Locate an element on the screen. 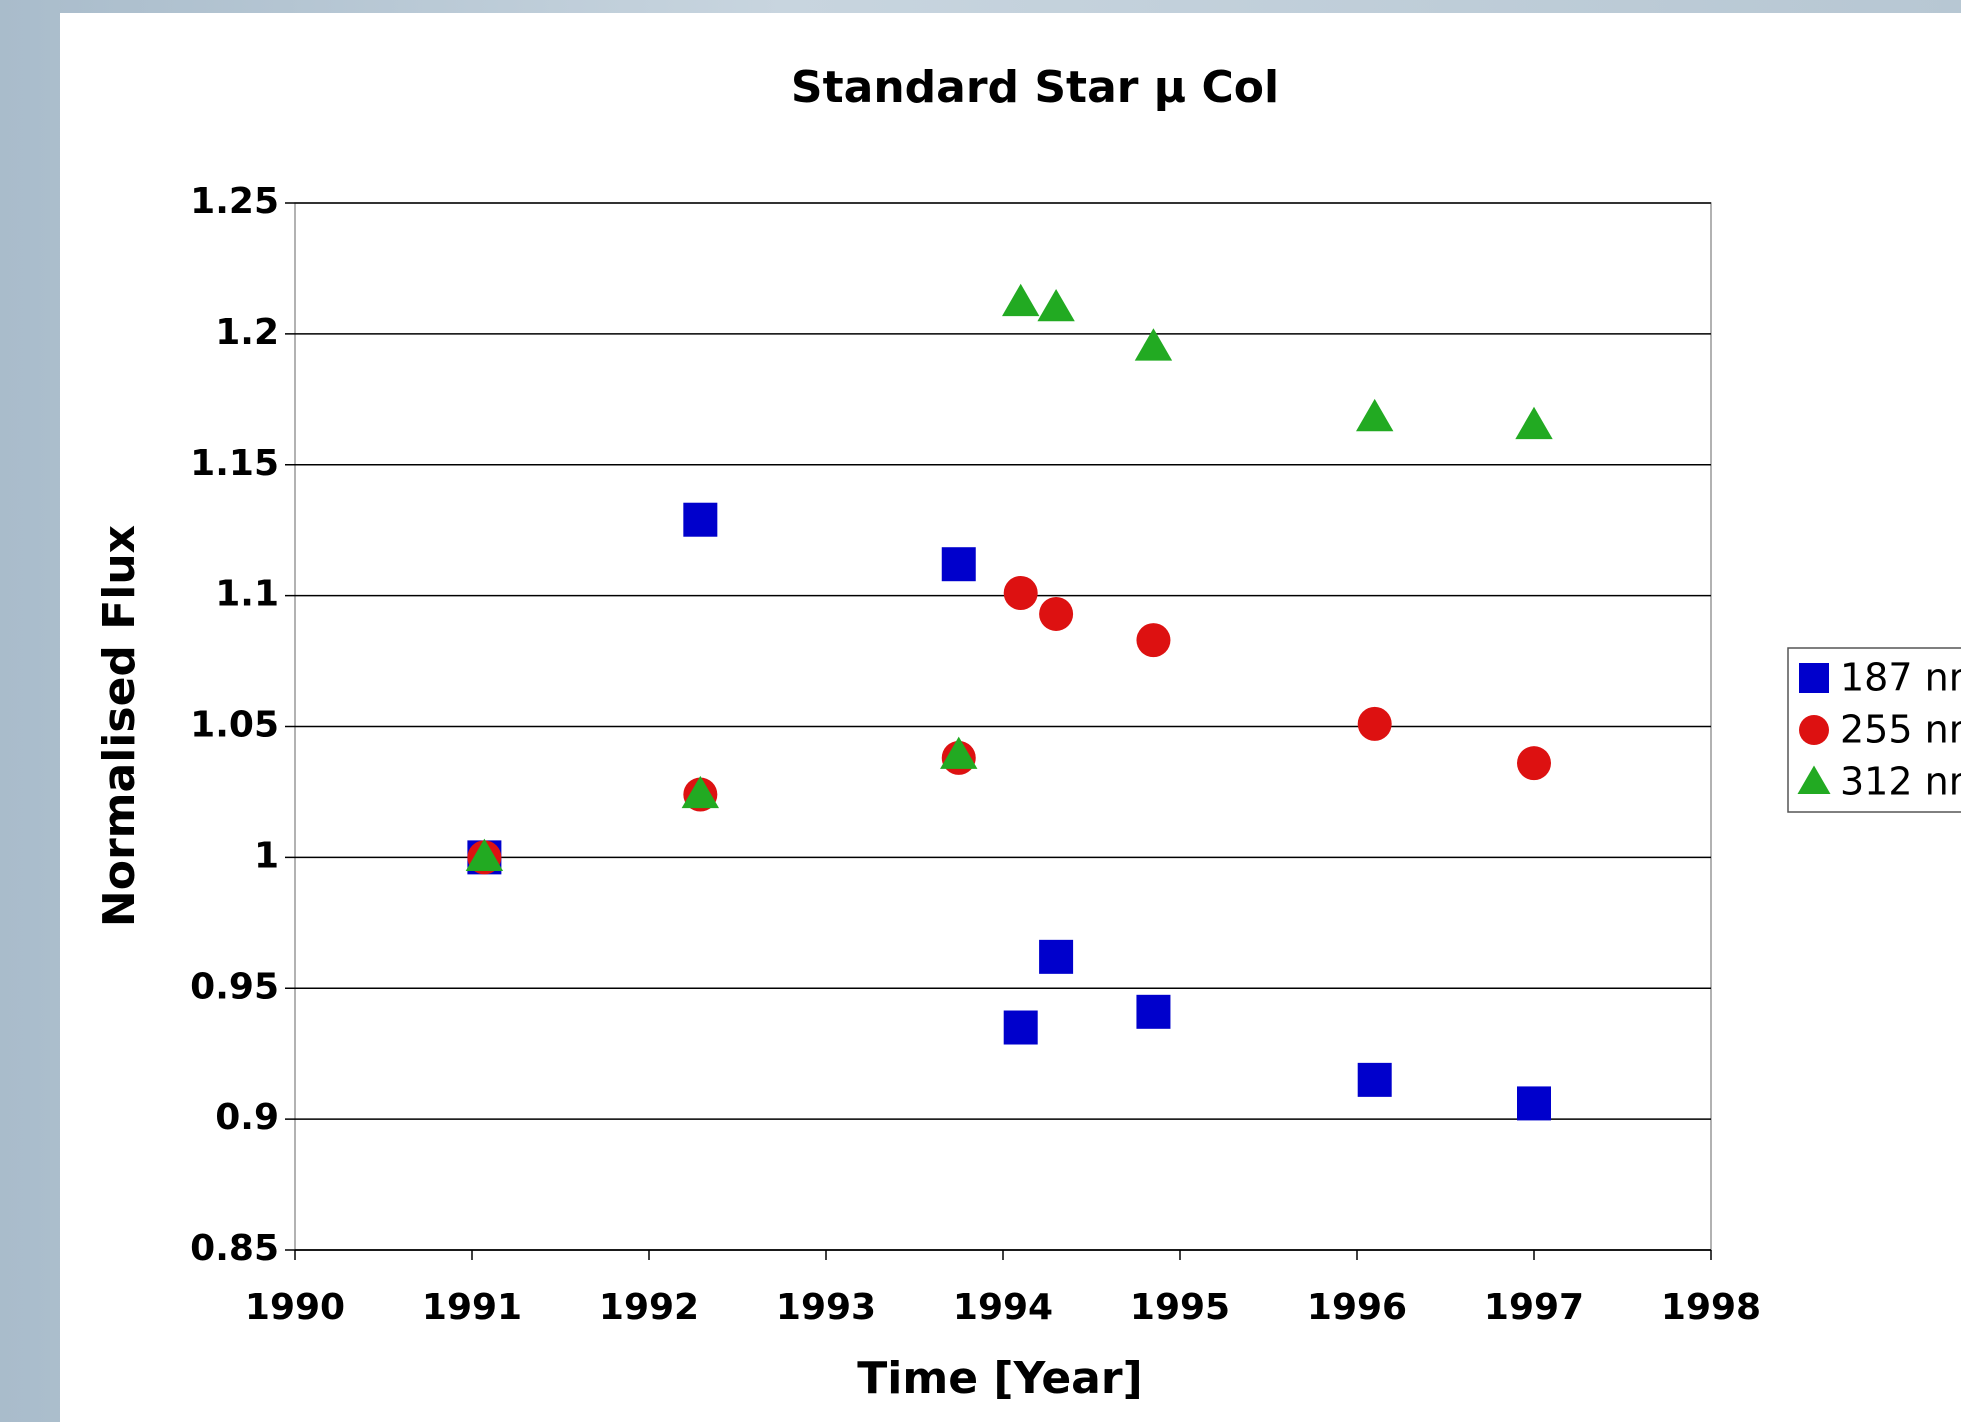 This screenshot has width=1961, height=1422. x-axis-title: Time [Year] is located at coordinates (999, 1378).